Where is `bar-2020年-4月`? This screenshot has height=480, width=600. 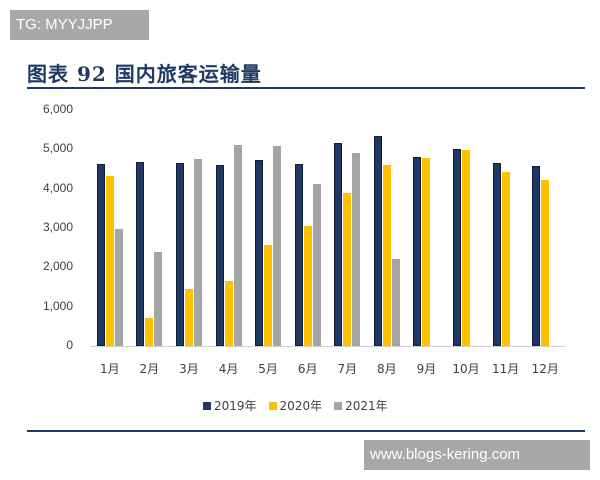 bar-2020年-4月 is located at coordinates (228, 313).